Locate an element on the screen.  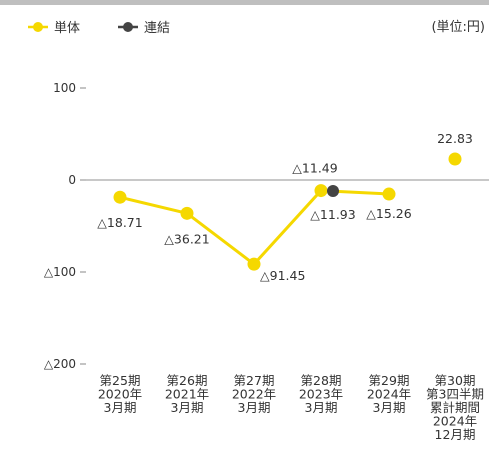
data-label-tantai: △91.45 is located at coordinates (282, 275).